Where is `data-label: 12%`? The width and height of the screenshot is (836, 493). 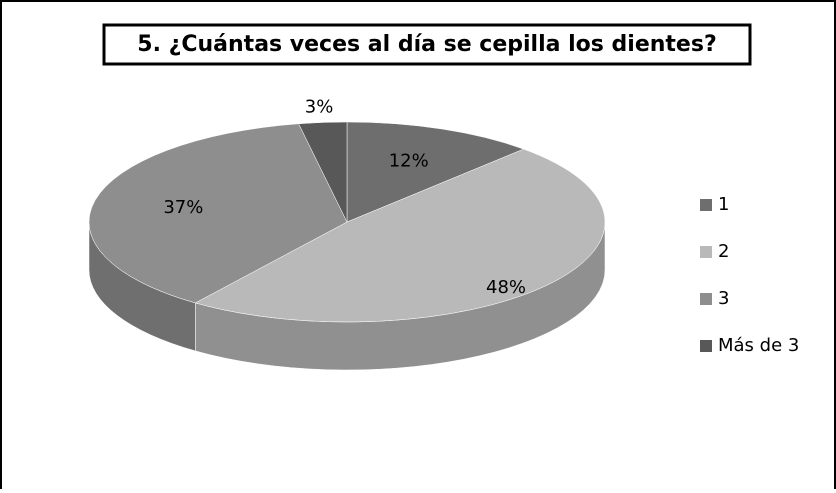 data-label: 12% is located at coordinates (409, 161).